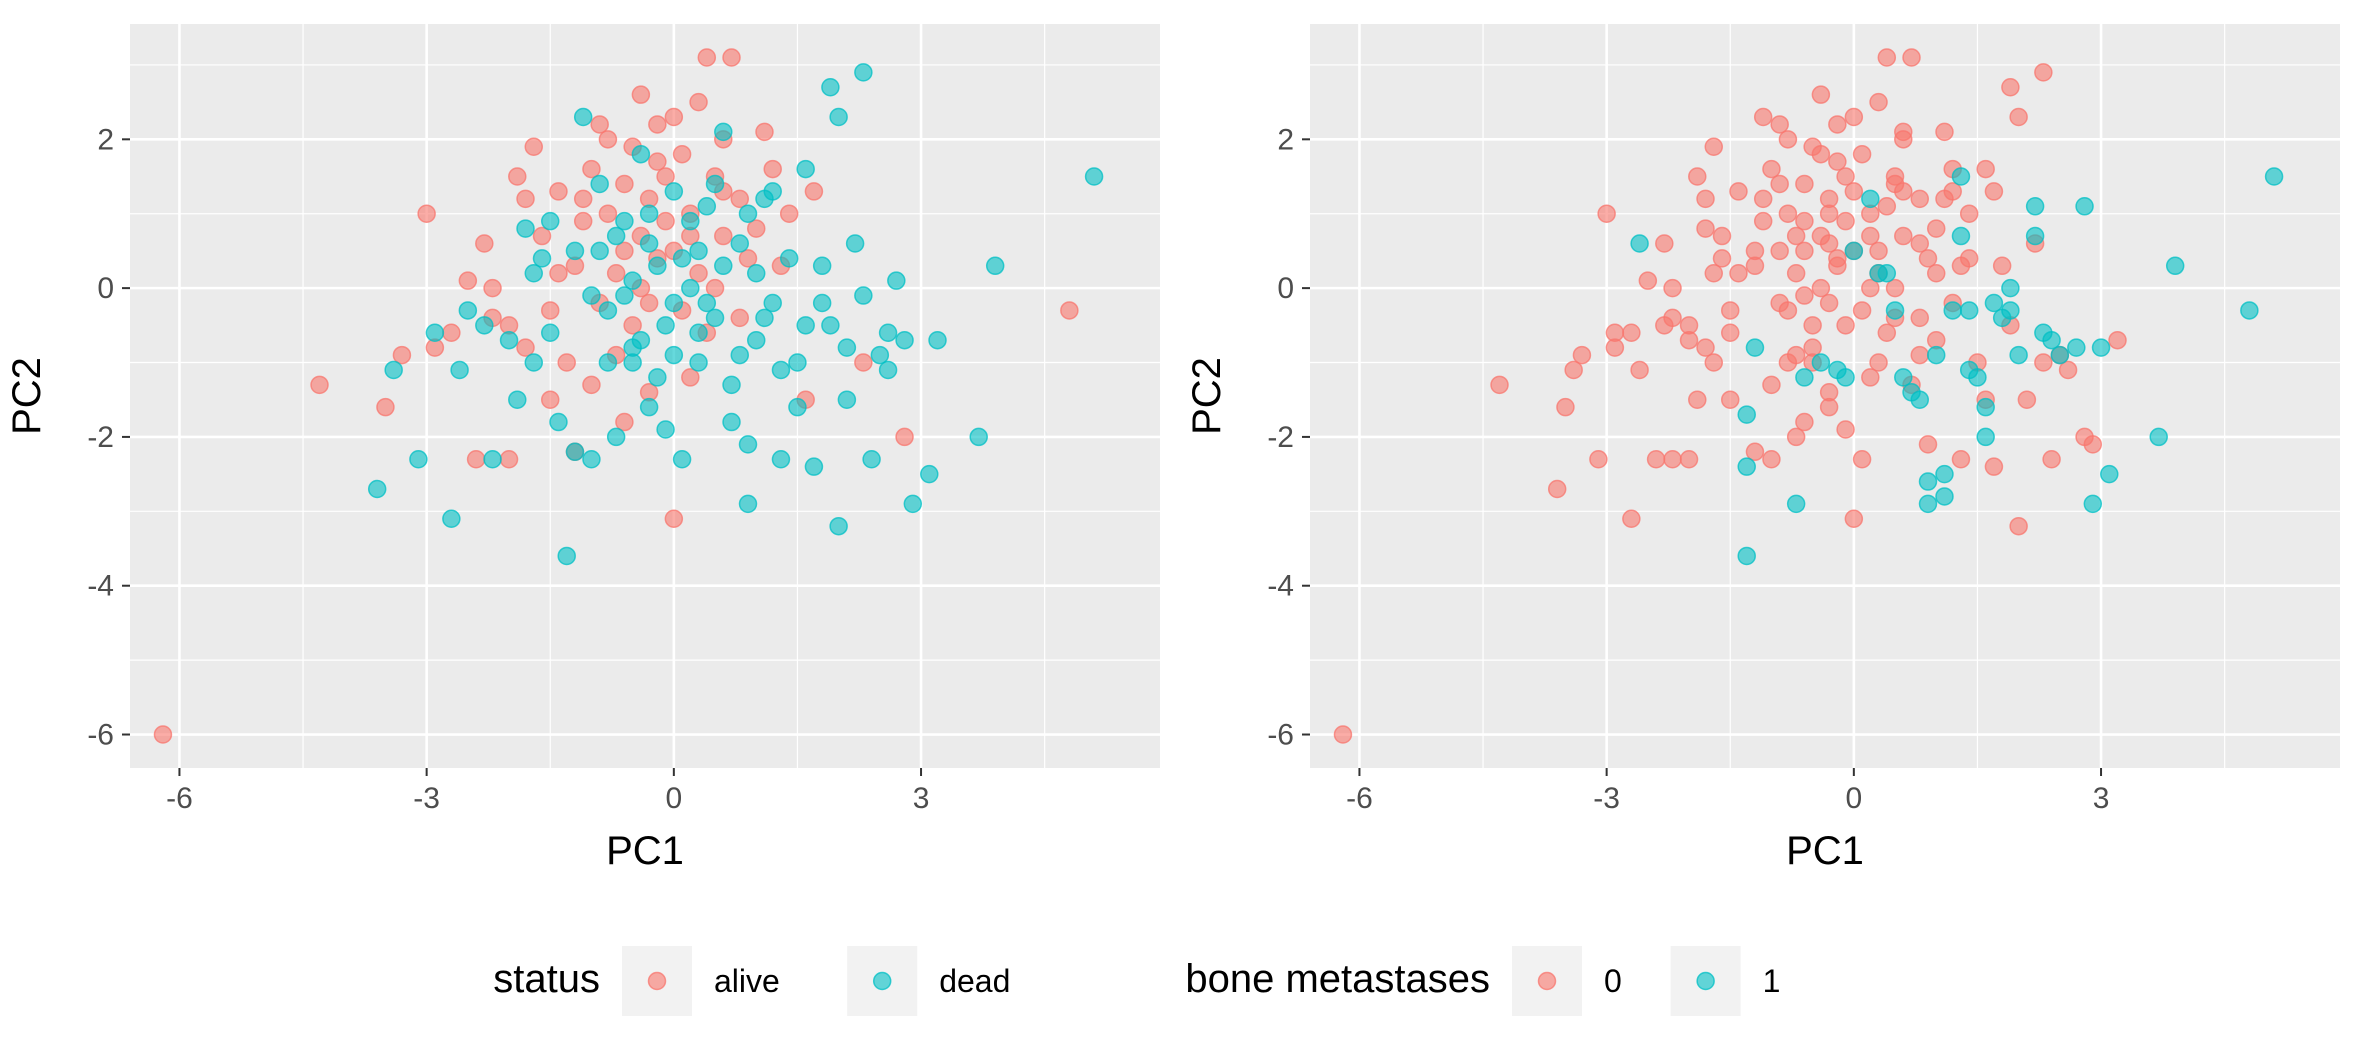 The height and width of the screenshot is (1062, 2362). Describe the element at coordinates (673, 798) in the screenshot. I see `x-tick-label: 0` at that location.